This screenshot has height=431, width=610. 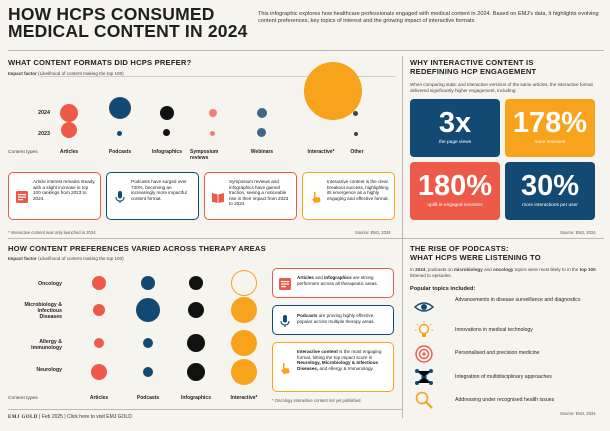 I want to click on col-infographics: Infographics, so click(x=166, y=152).